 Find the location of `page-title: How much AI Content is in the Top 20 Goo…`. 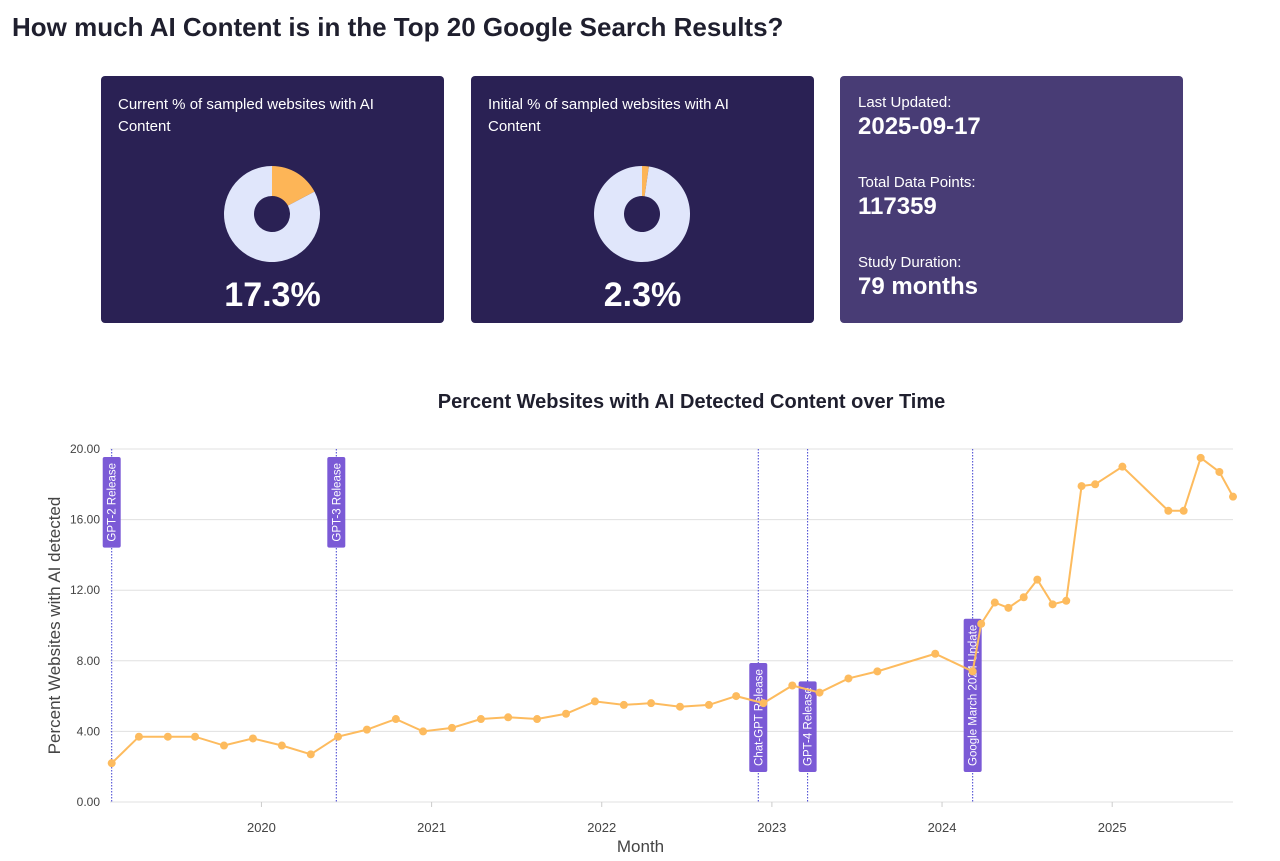

page-title: How much AI Content is in the Top 20 Goo… is located at coordinates (398, 27).